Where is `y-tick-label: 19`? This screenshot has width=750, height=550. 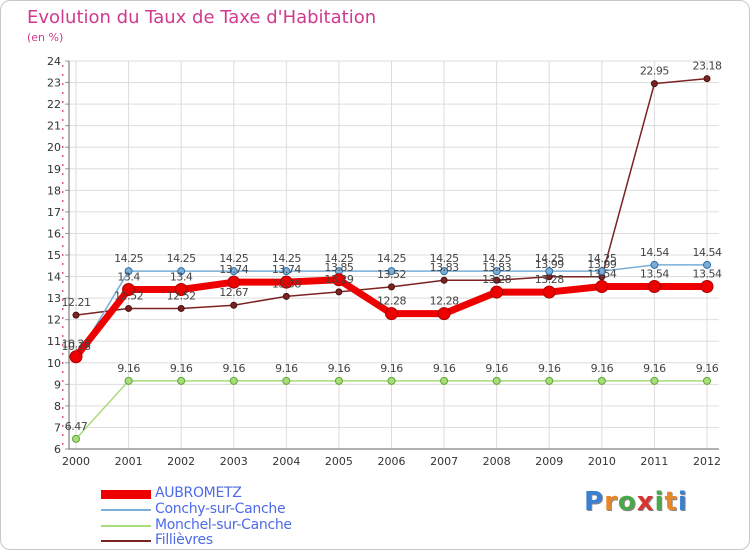
y-tick-label: 19 is located at coordinates (54, 169).